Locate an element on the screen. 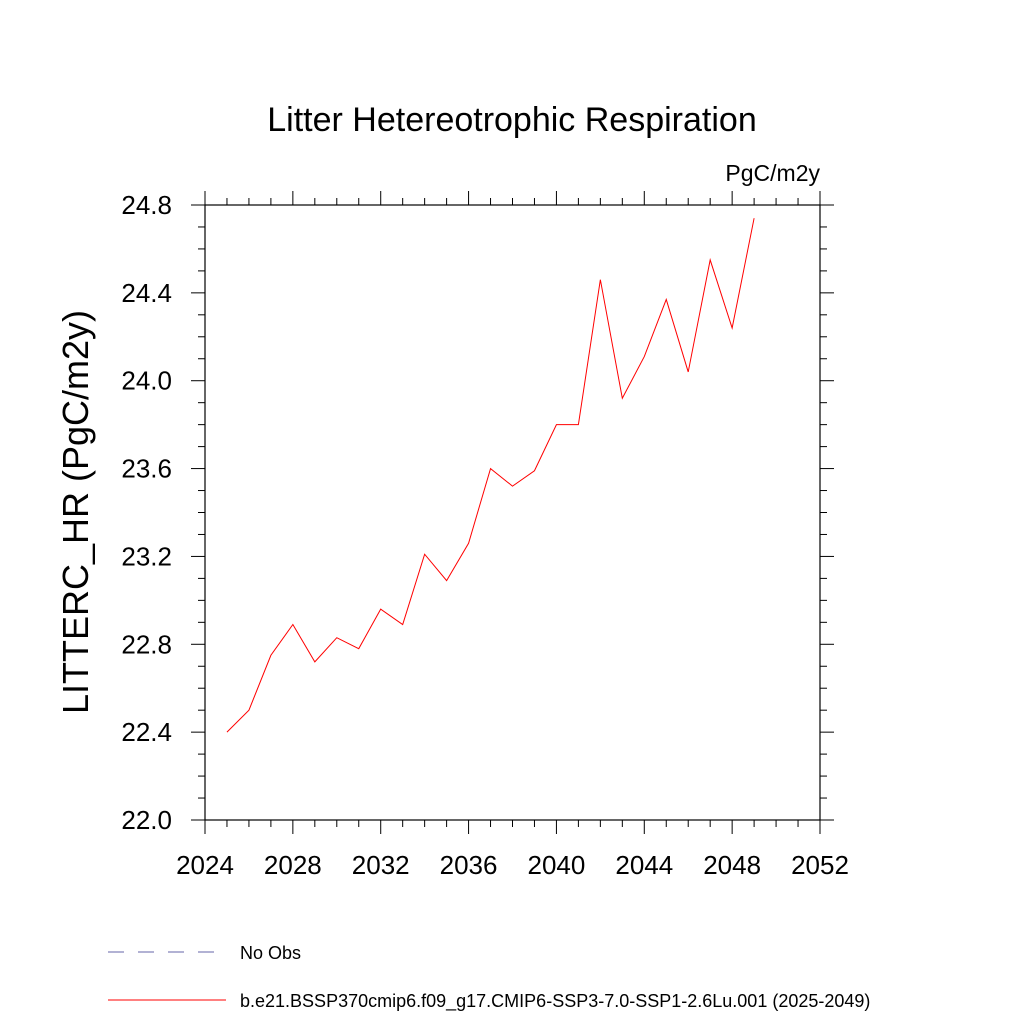  y-axis-label: LITTERC_HR (PgC/m2y) is located at coordinates (75, 512).